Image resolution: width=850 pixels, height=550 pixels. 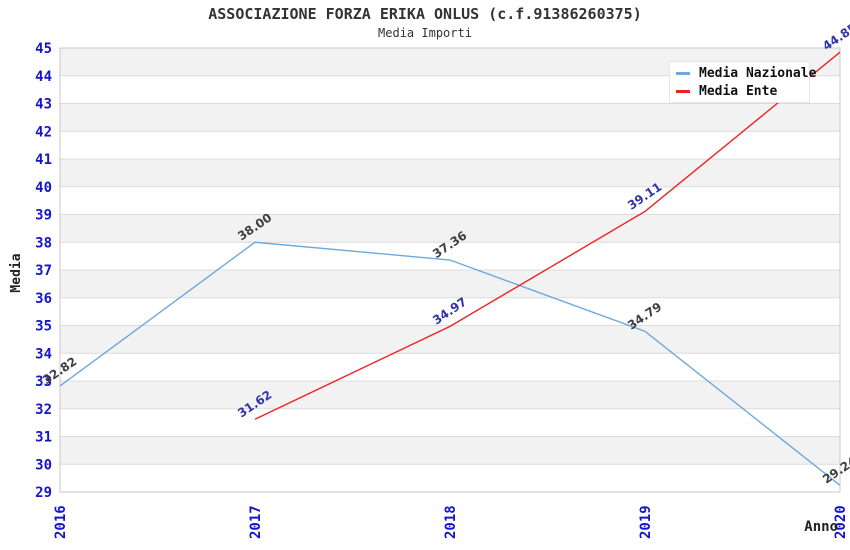 What do you see at coordinates (43, 77) in the screenshot?
I see `y-tick-label: 44` at bounding box center [43, 77].